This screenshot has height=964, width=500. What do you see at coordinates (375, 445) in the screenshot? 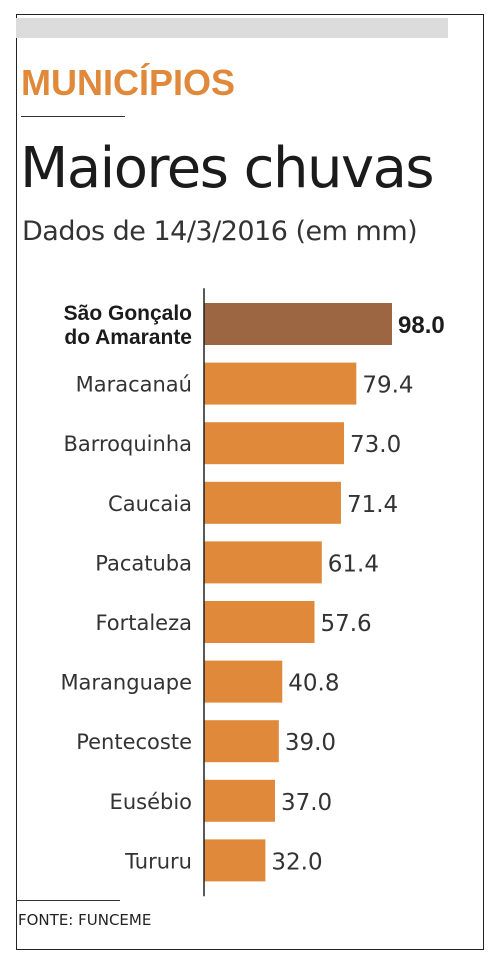
I see `value-label-2: 73.0` at bounding box center [375, 445].